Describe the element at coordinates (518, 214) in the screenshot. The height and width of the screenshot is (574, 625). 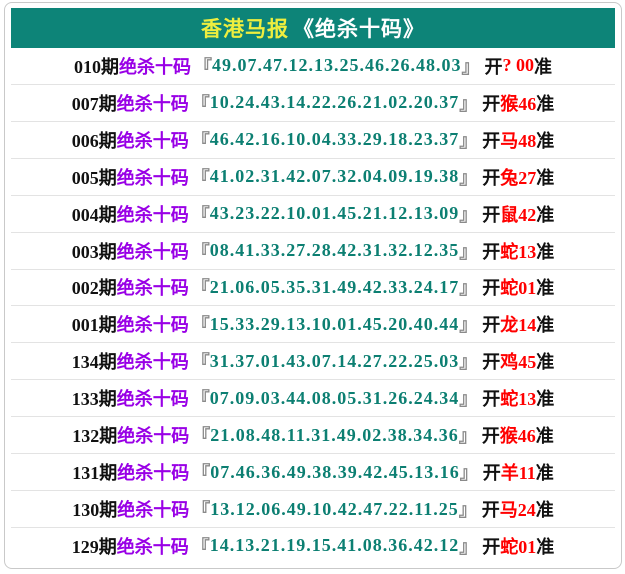
I see `result-value: 鼠42` at that location.